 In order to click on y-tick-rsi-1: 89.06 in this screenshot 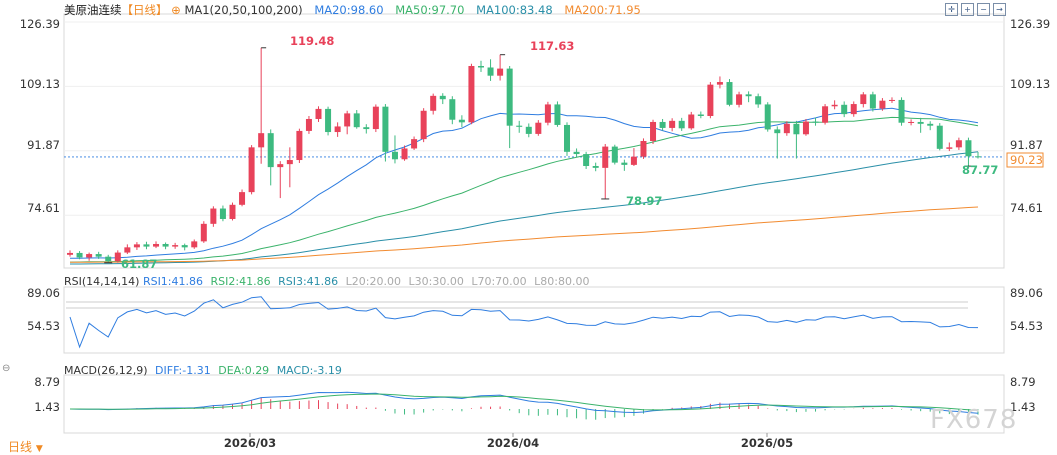, I will do `click(43, 293)`.